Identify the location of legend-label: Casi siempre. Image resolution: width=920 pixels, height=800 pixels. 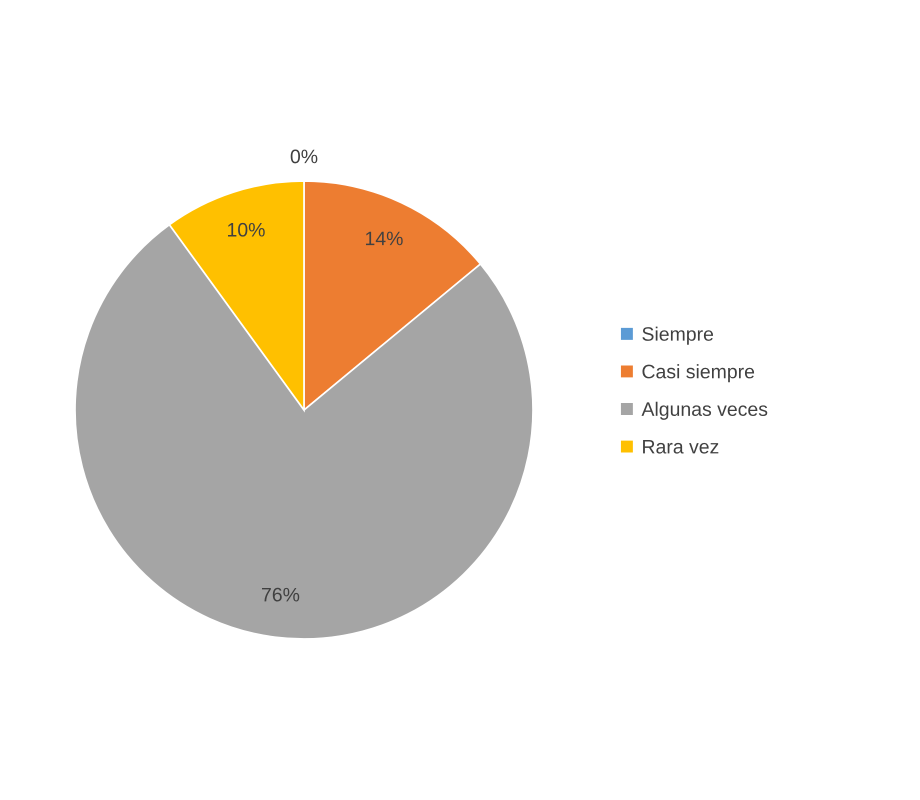
(698, 373).